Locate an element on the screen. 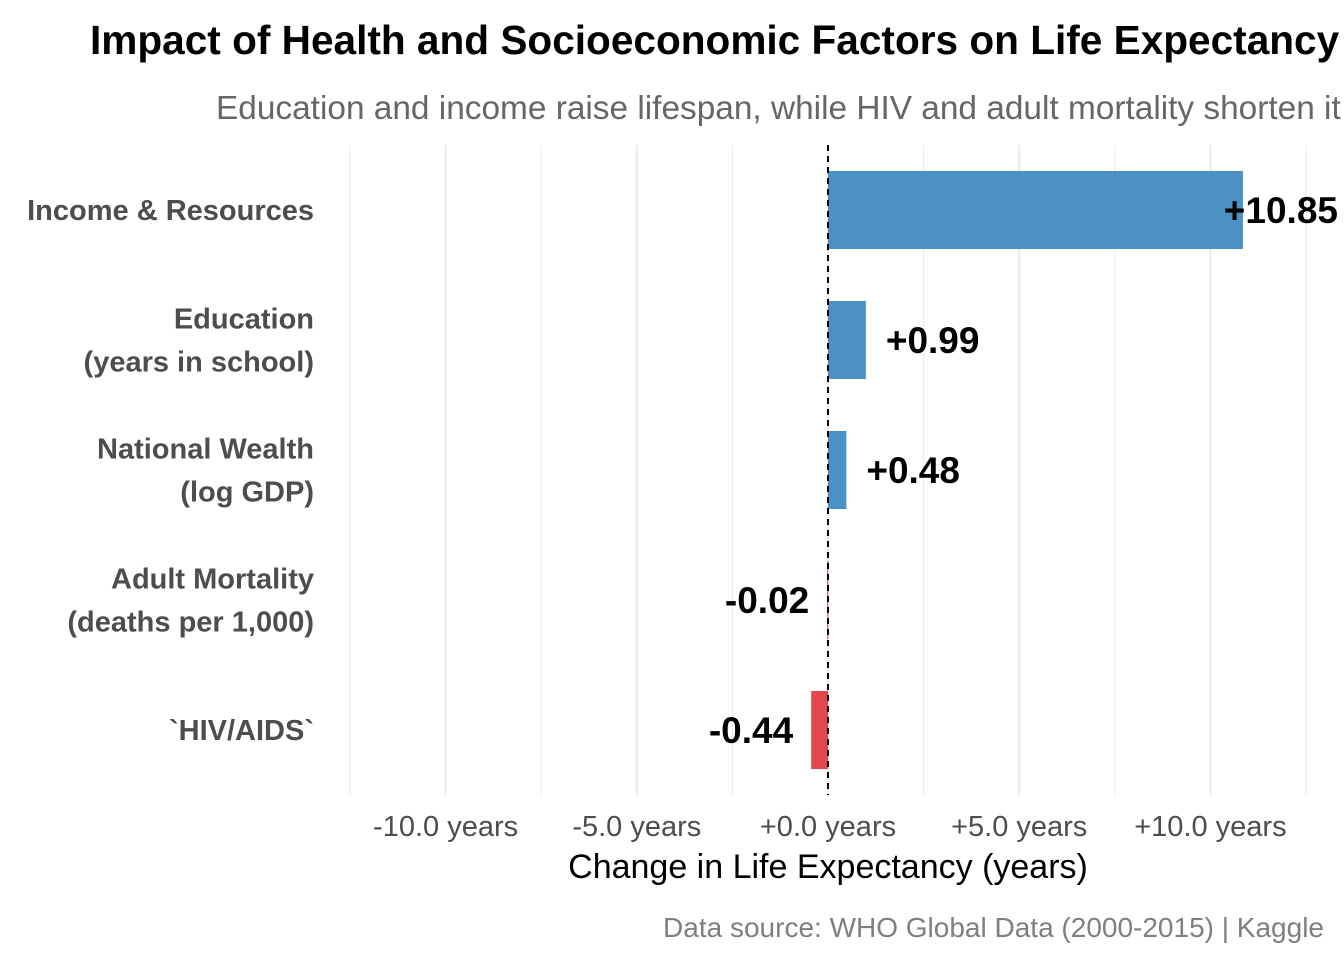  x-tick-label: -5.0 years is located at coordinates (636, 827).